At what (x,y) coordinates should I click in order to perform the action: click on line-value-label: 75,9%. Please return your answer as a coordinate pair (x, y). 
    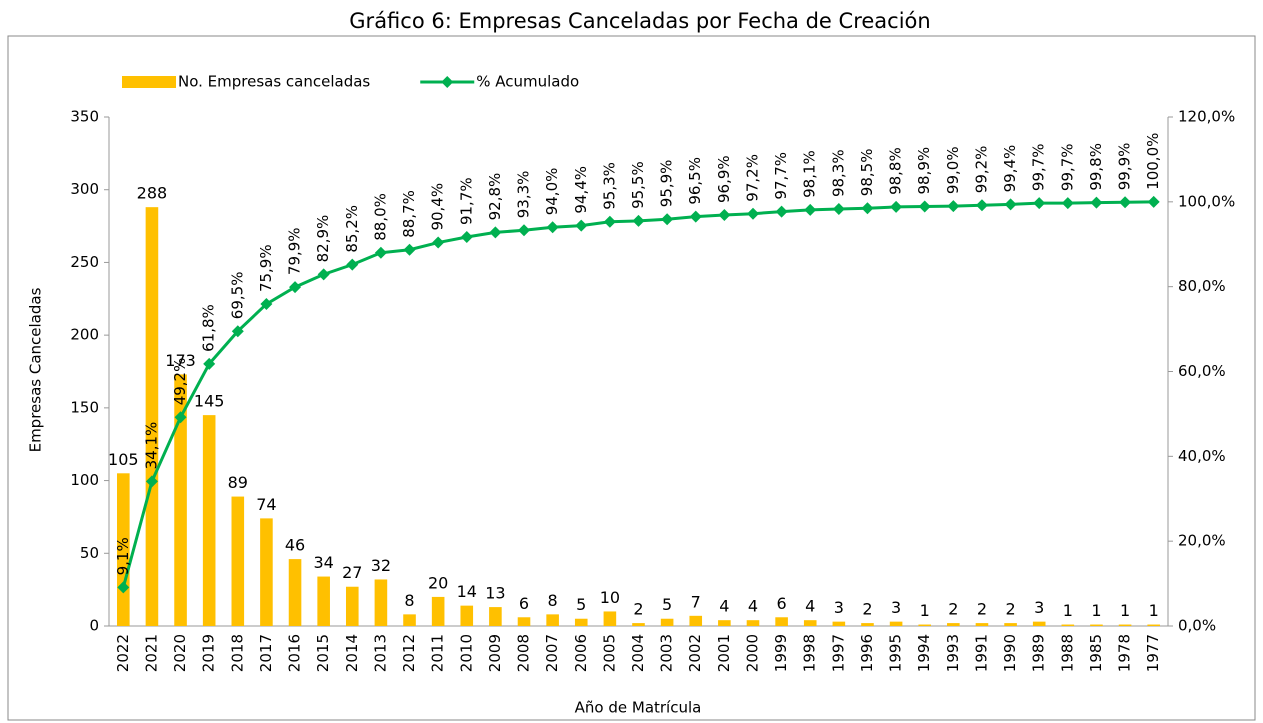
    Looking at the image, I should click on (266, 268).